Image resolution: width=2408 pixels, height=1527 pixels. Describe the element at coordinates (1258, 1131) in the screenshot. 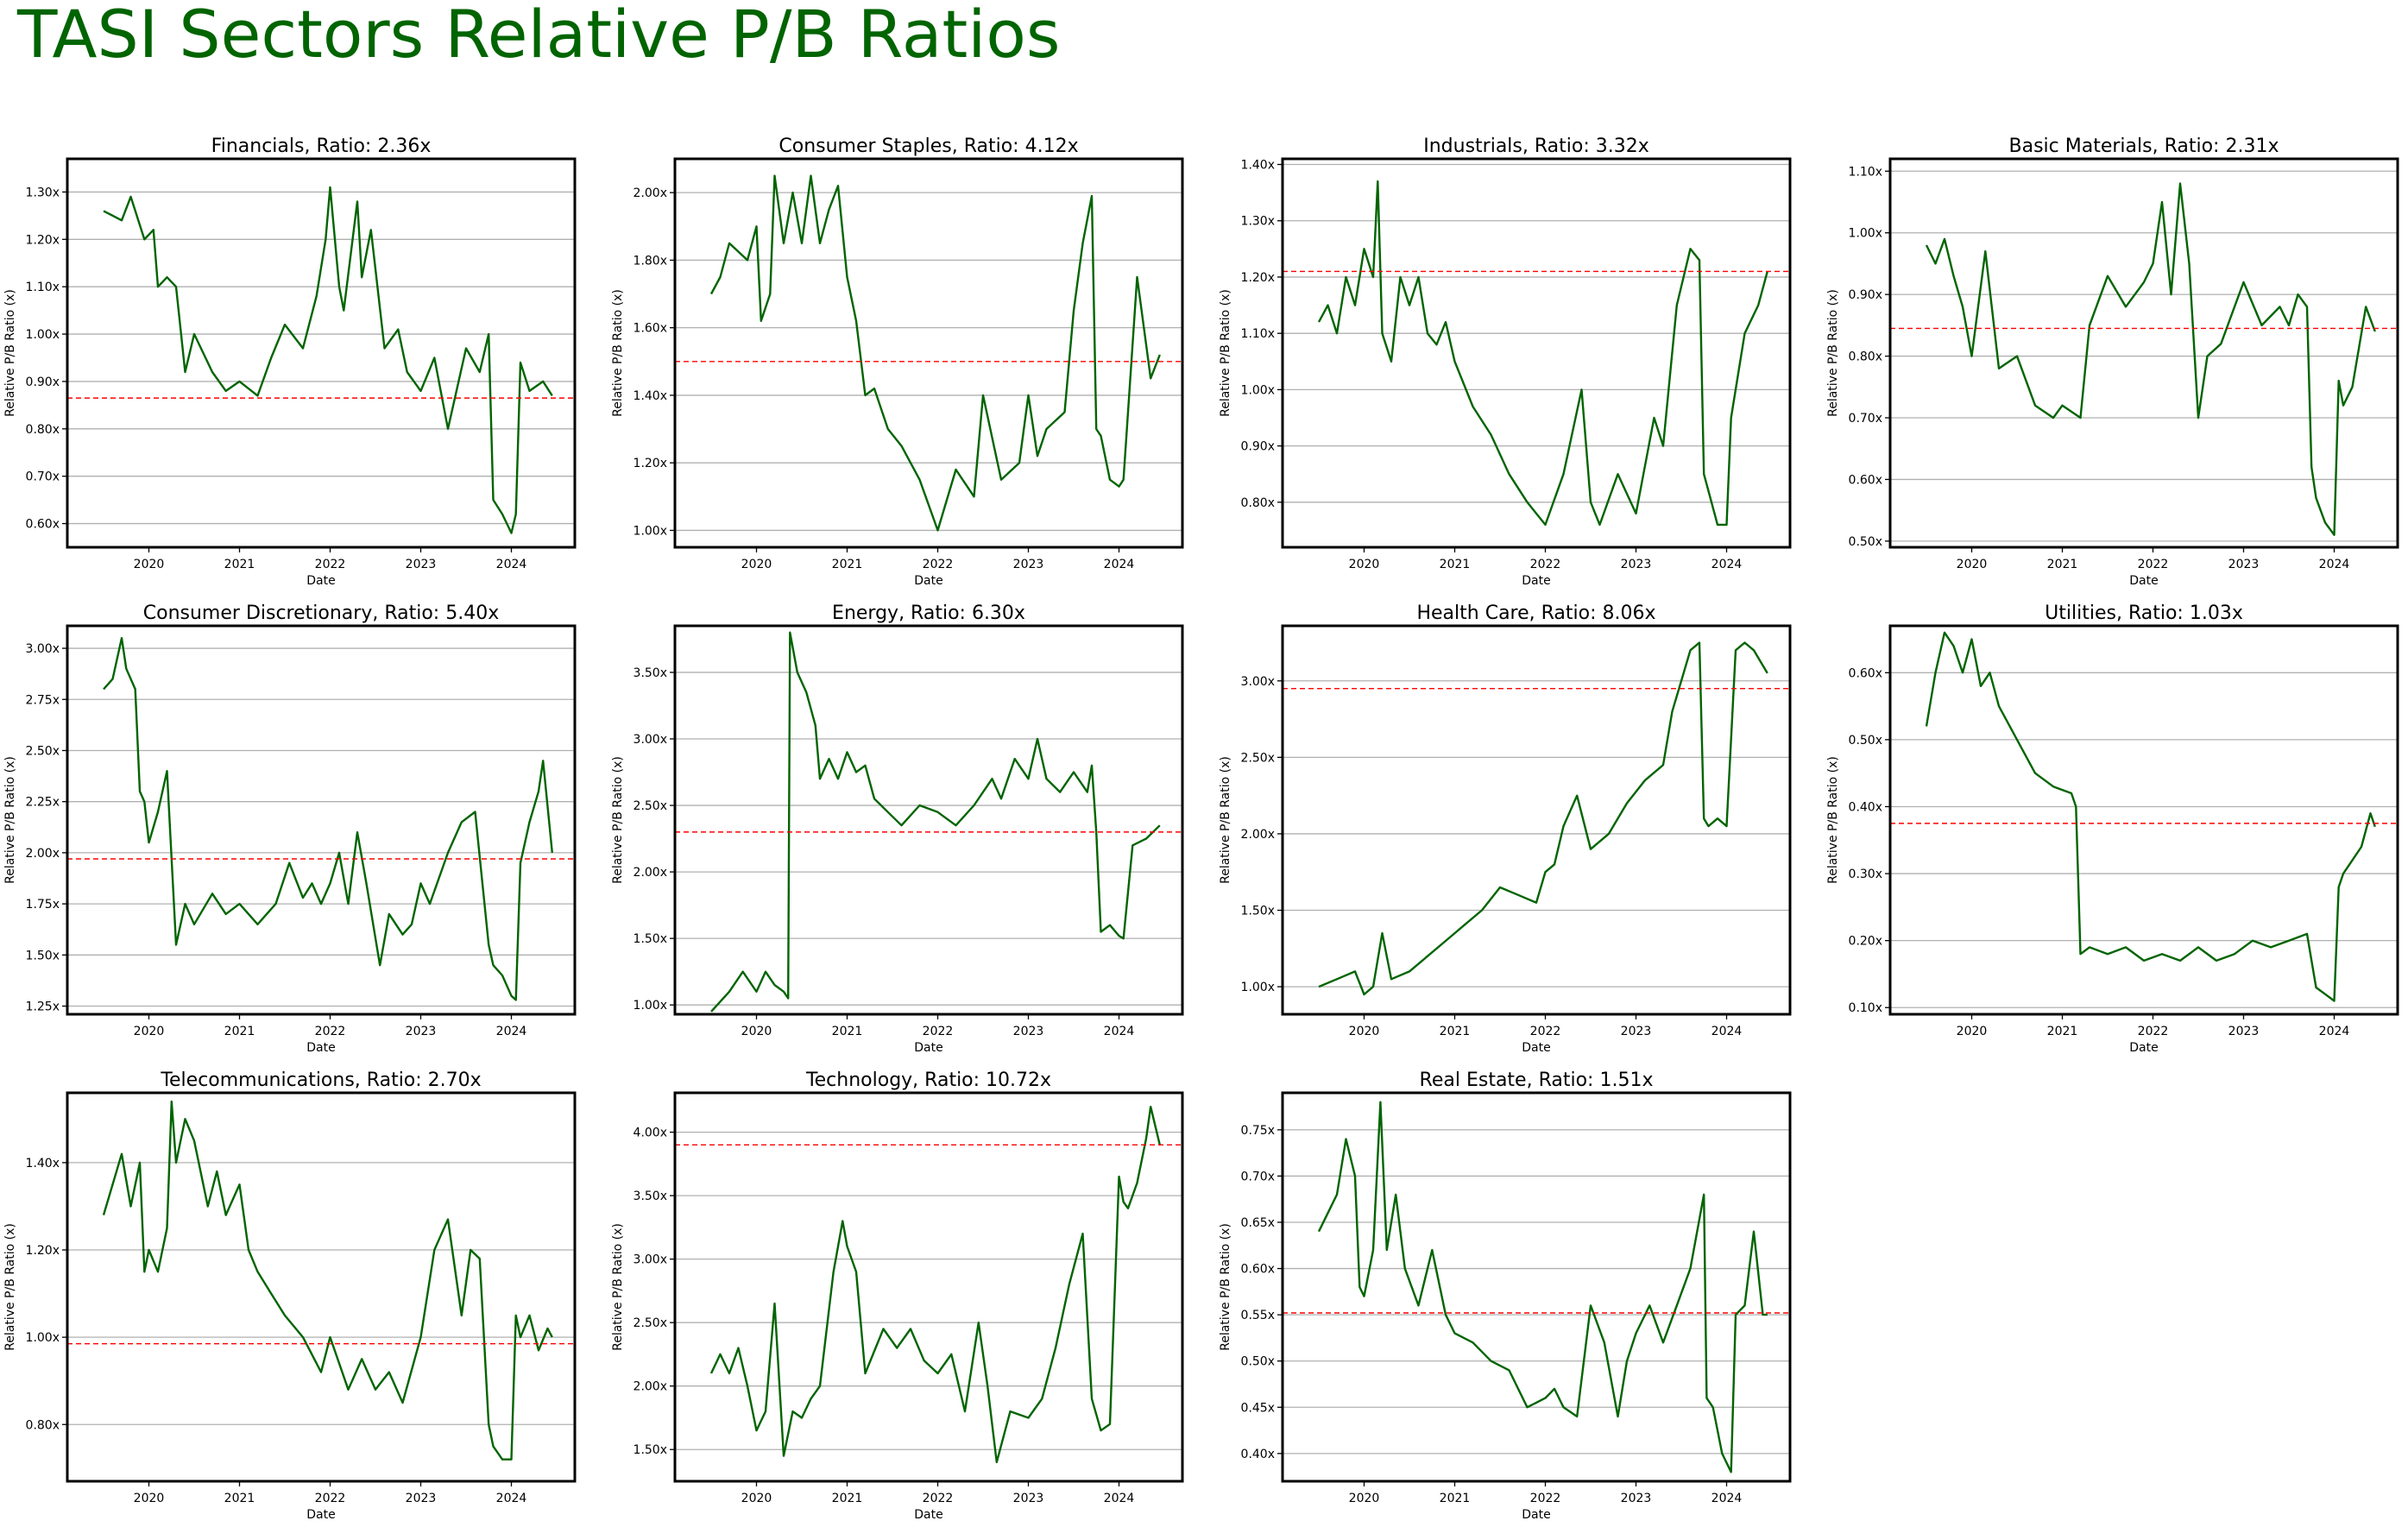

I see `y-tick-label: 0.75x` at that location.